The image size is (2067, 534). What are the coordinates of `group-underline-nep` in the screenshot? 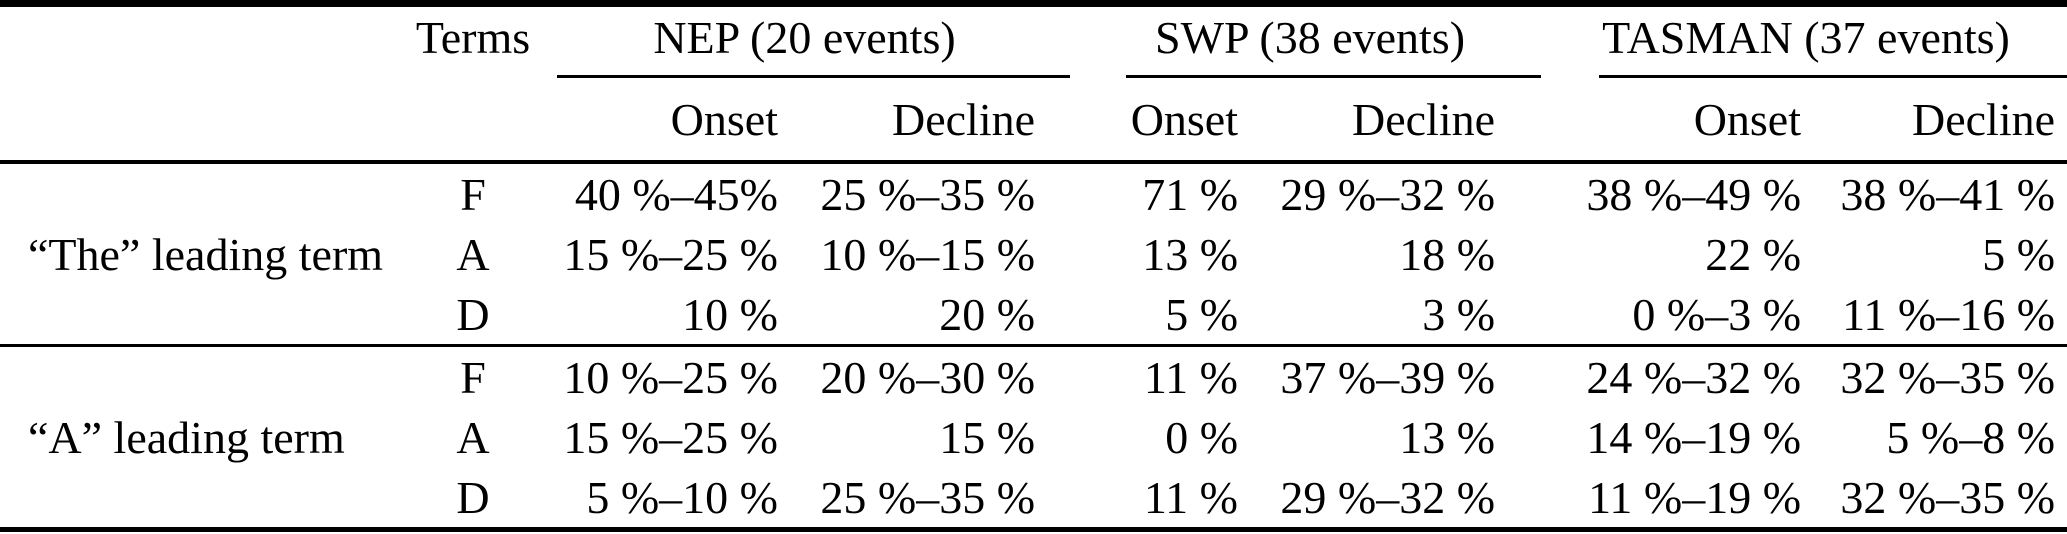 It's located at (814, 76).